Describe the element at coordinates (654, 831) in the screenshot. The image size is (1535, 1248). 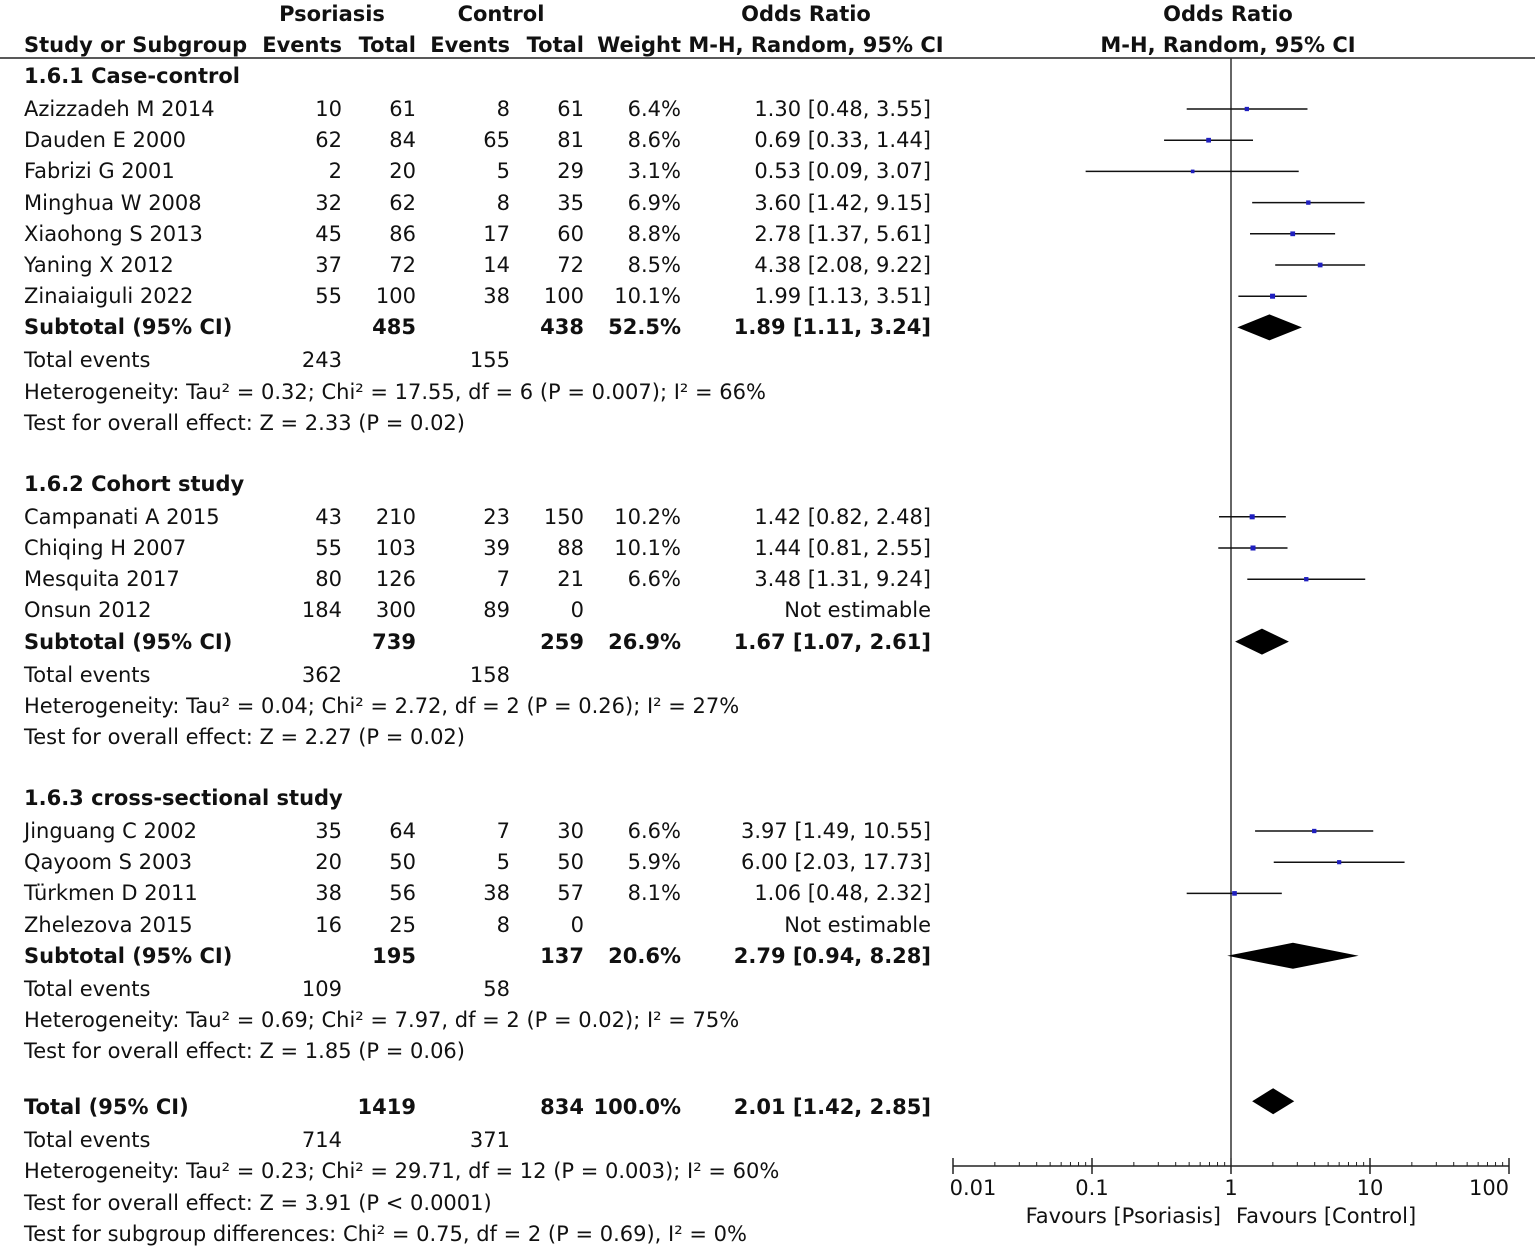
I see `study-weight: 6.6%` at that location.